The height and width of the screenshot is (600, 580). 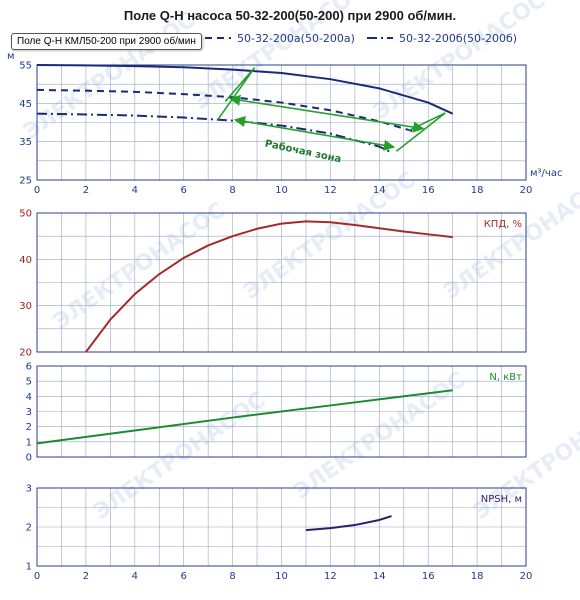 I want to click on legend: 50-32-200а(50-200а) 50-32-200б(50-200б), so click(x=361, y=38).